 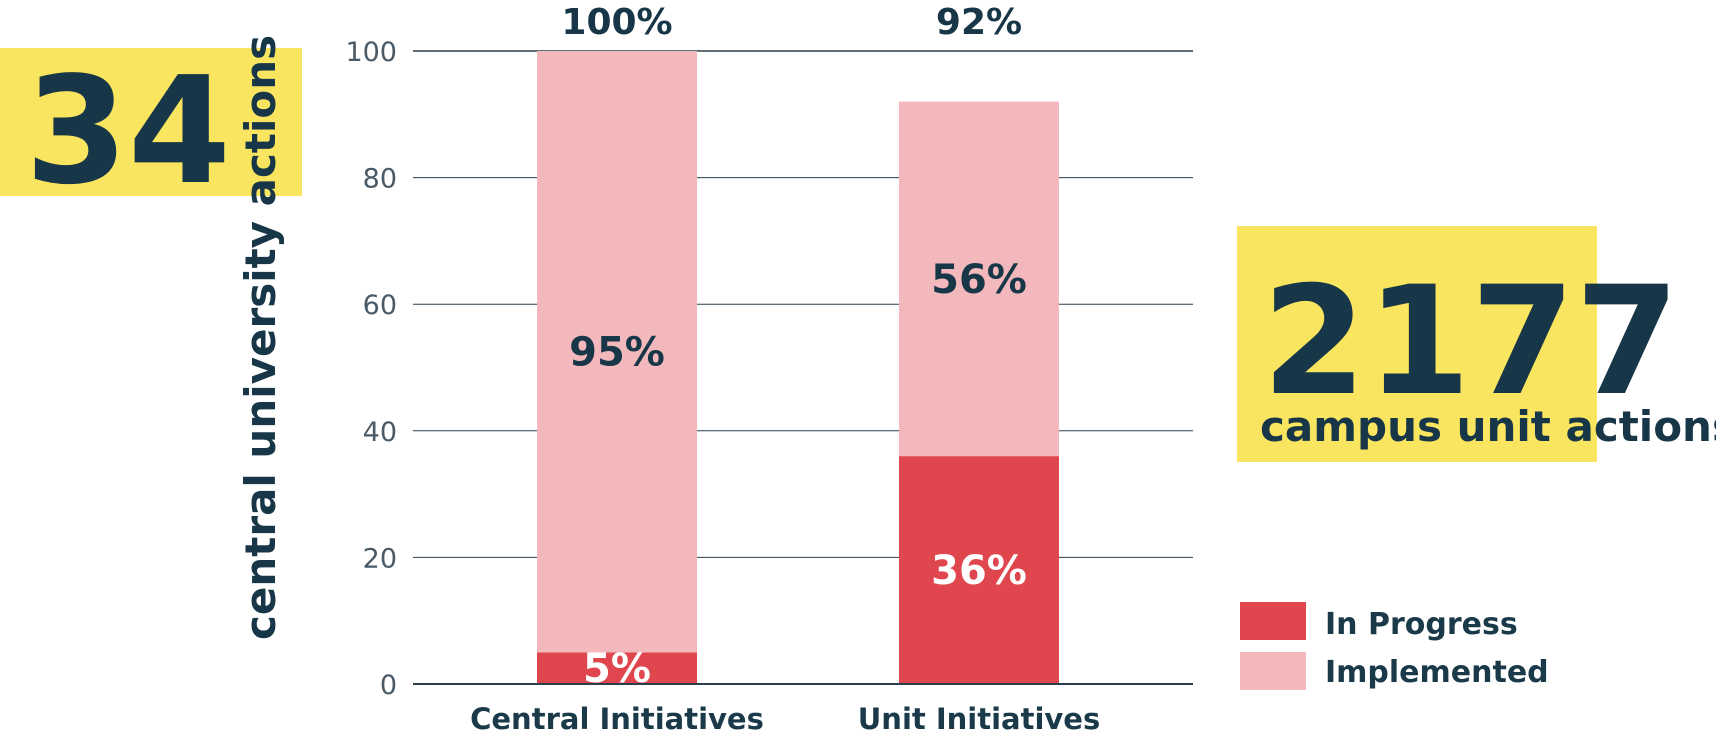 What do you see at coordinates (617, 719) in the screenshot?
I see `x-category-label: Central Initiatives` at bounding box center [617, 719].